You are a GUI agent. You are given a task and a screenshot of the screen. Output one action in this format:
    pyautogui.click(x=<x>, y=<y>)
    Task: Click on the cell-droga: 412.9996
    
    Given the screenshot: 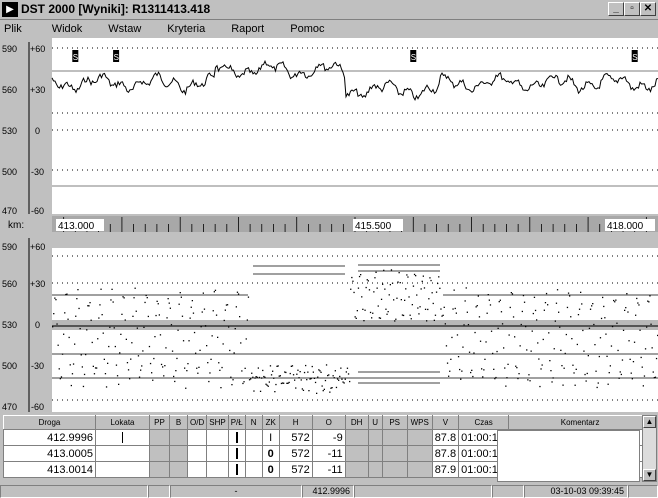 What is the action you would take?
    pyautogui.click(x=49, y=437)
    